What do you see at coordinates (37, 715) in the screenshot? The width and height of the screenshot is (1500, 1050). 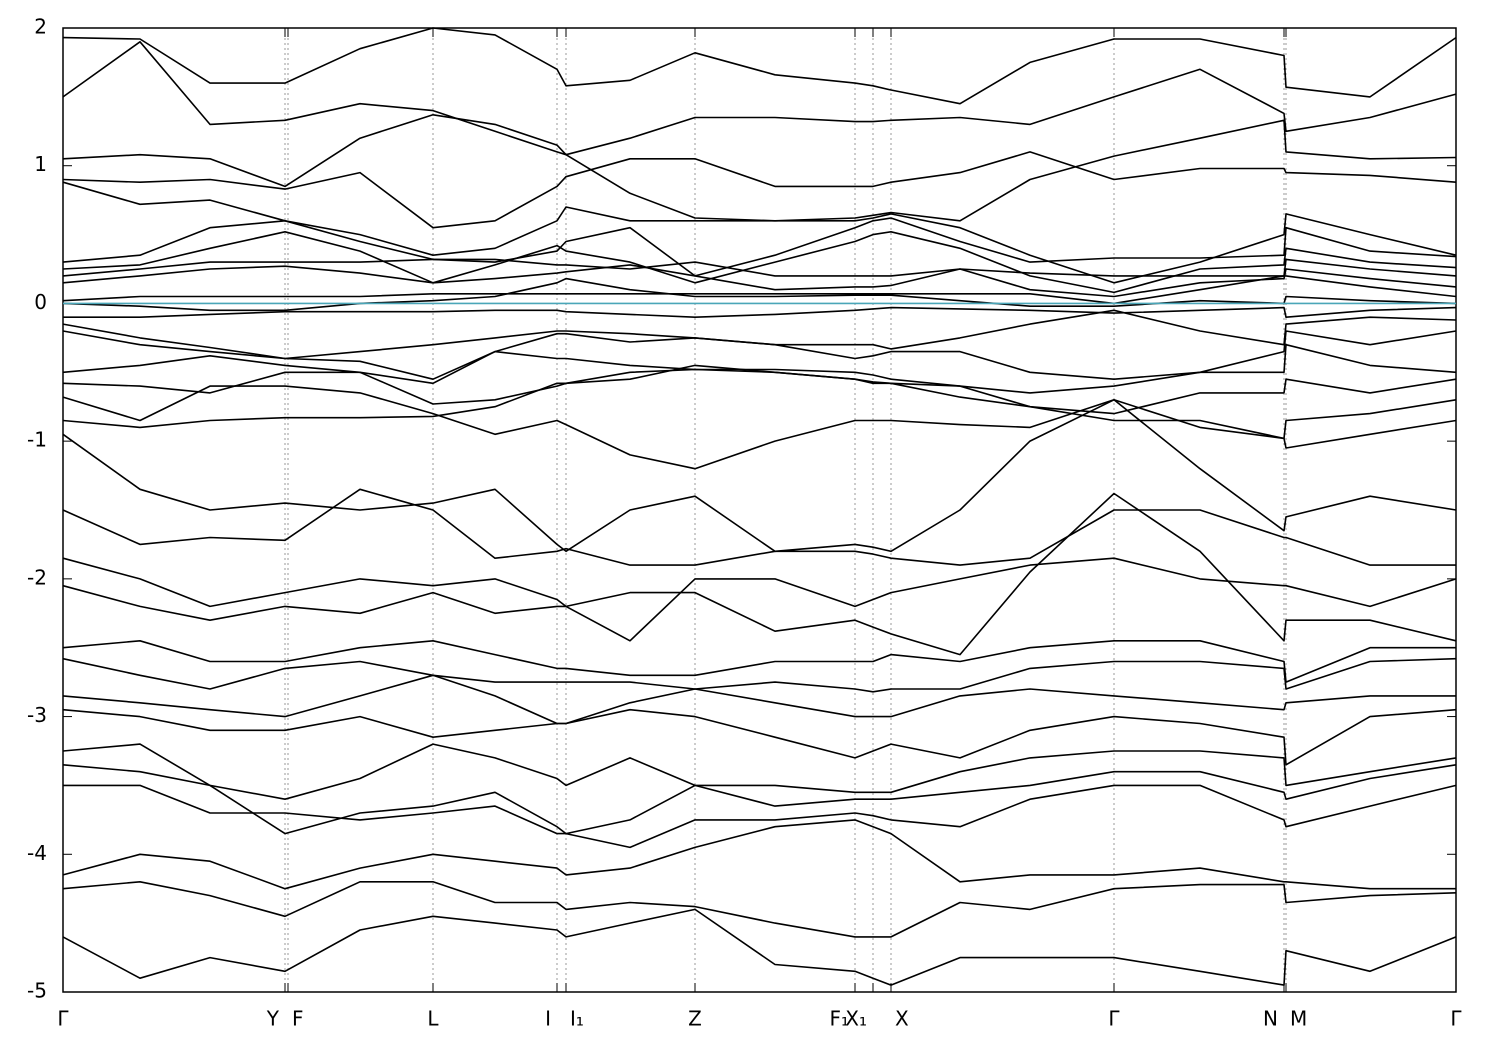 I see `y-tick-label: -3` at bounding box center [37, 715].